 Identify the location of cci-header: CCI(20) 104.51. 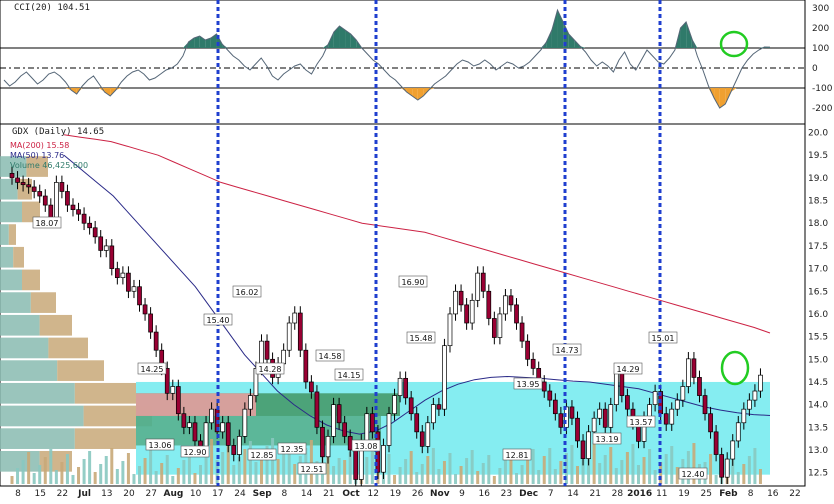
(52, 8).